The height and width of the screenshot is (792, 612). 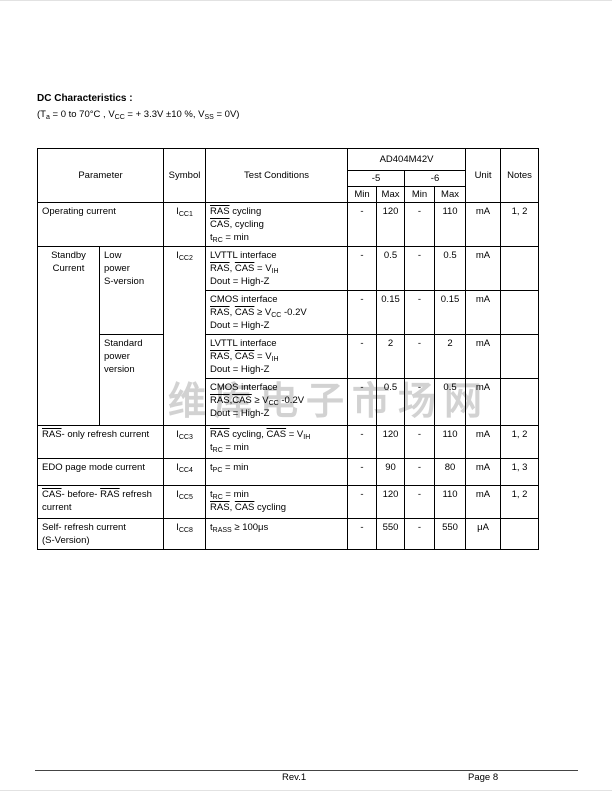 What do you see at coordinates (100, 472) in the screenshot?
I see `table-cell: EDO page mode current` at bounding box center [100, 472].